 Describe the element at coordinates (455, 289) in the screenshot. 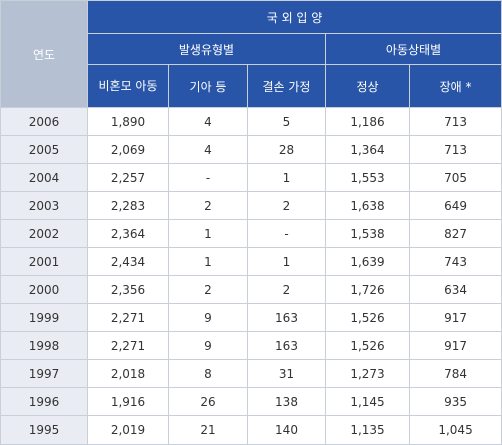

I see `disabled-cell: 634` at that location.